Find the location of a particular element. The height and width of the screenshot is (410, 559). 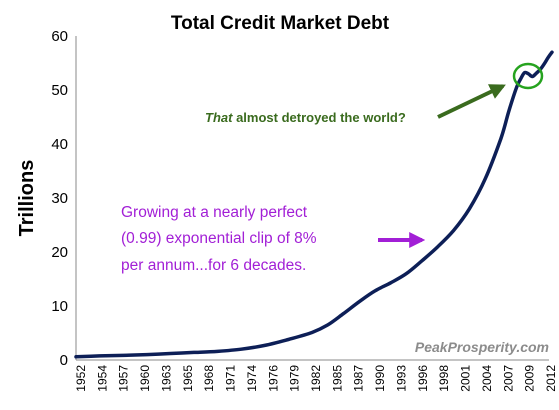

x-tick-label: 1985 is located at coordinates (337, 378).